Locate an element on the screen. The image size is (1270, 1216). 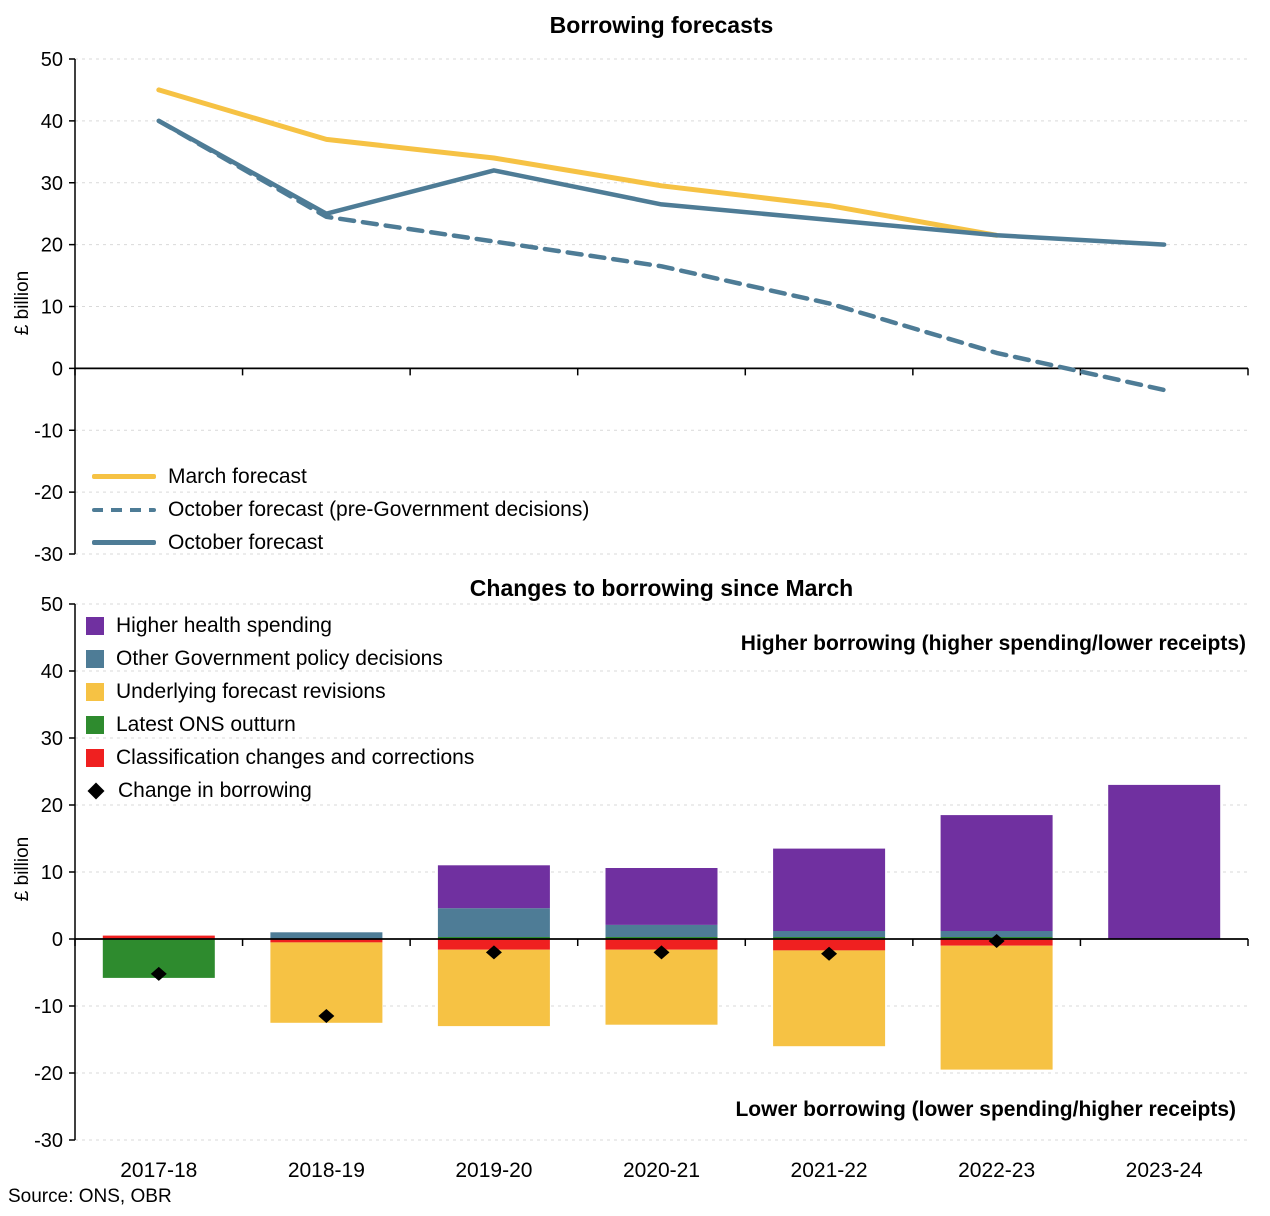
march-forecast-label: March forecast is located at coordinates (237, 476).